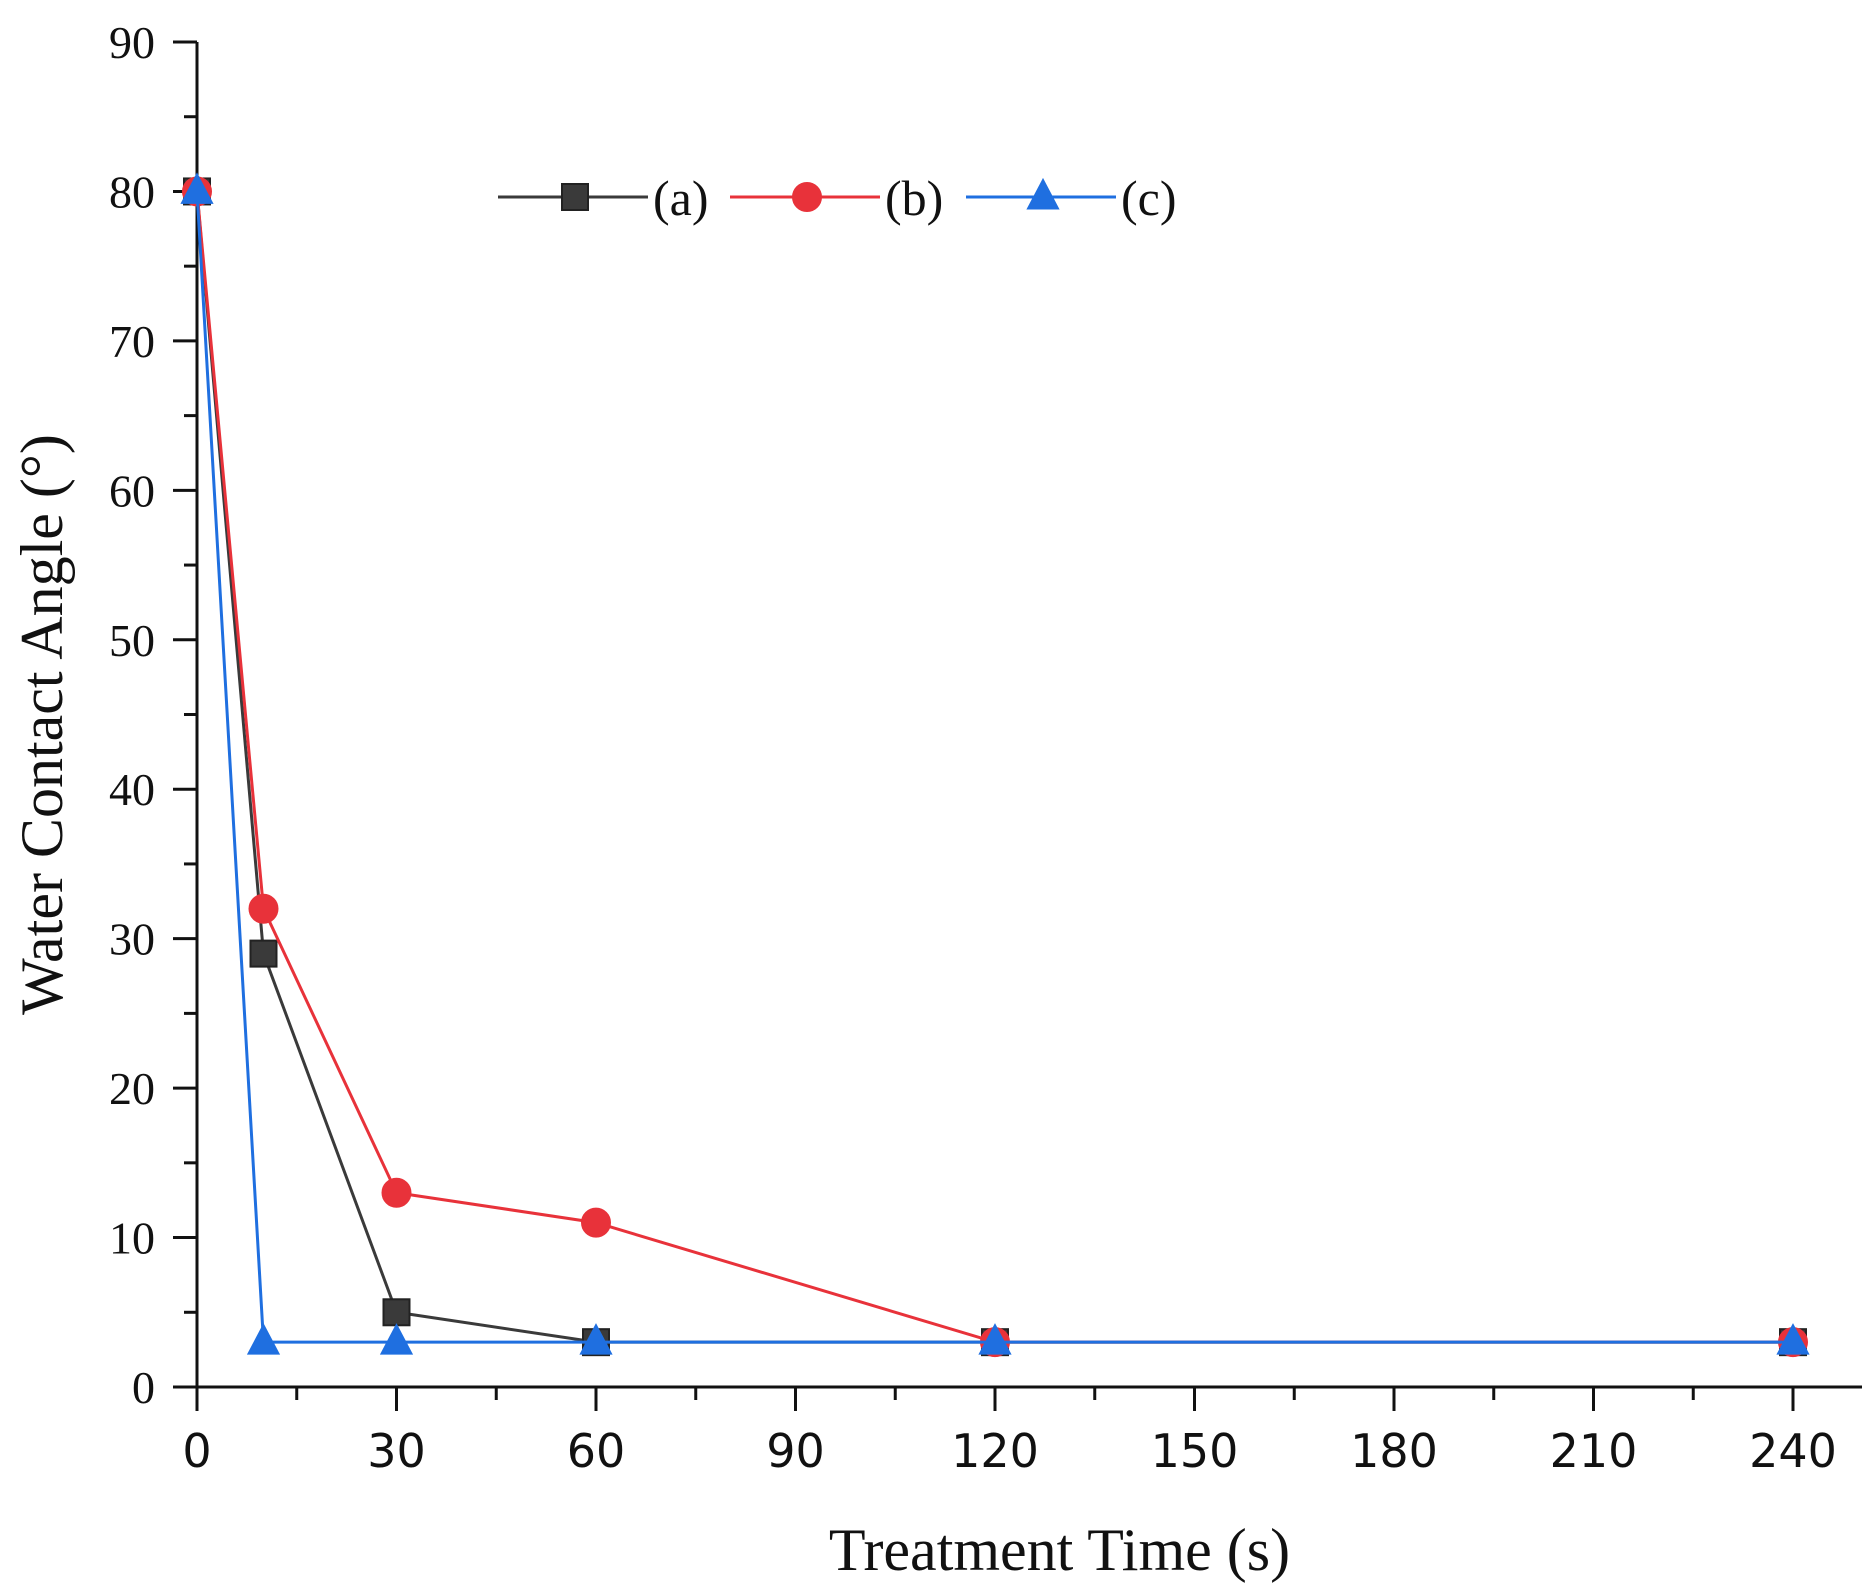 The width and height of the screenshot is (1873, 1593). I want to click on y-tick-label: 90, so click(132, 42).